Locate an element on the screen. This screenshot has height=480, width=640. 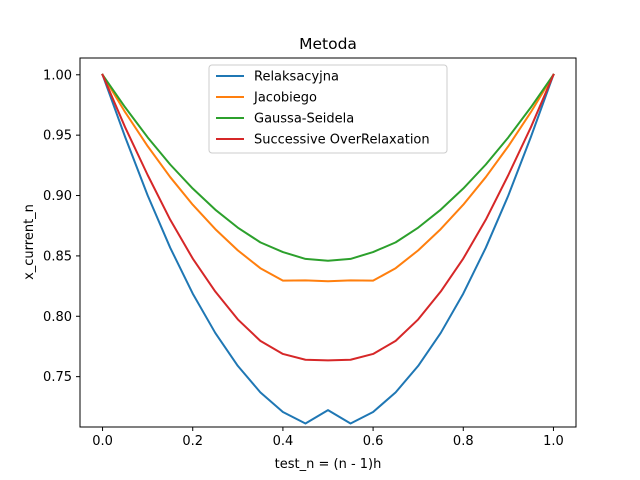
x-tick-label: 0.4 is located at coordinates (283, 441).